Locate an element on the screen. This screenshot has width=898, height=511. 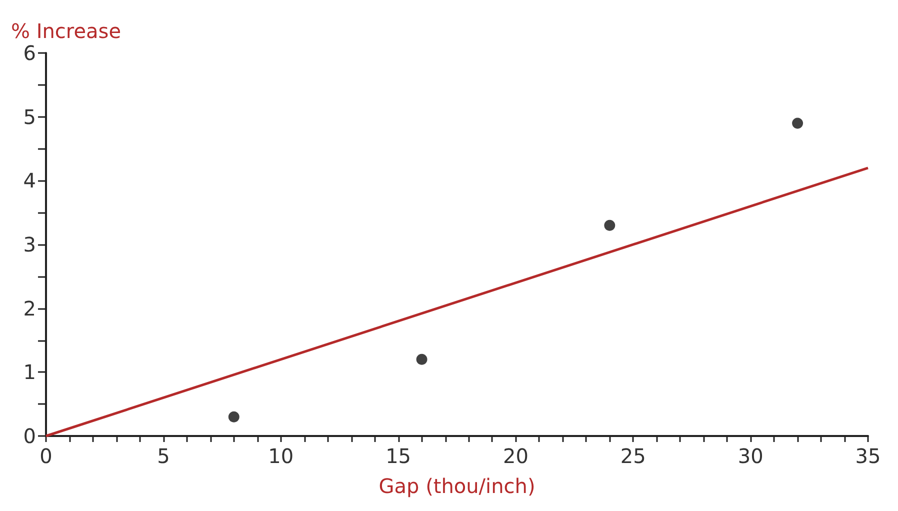
y-tick-label: 3 is located at coordinates (29, 244).